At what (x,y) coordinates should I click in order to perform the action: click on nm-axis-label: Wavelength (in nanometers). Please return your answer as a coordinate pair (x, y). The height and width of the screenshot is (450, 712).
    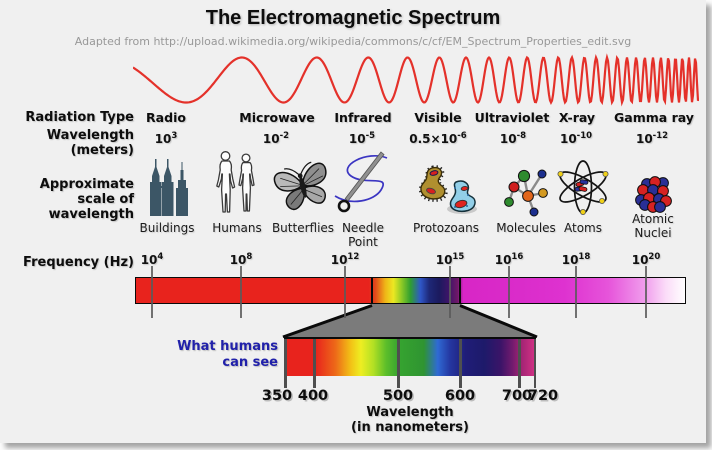
    Looking at the image, I should click on (410, 420).